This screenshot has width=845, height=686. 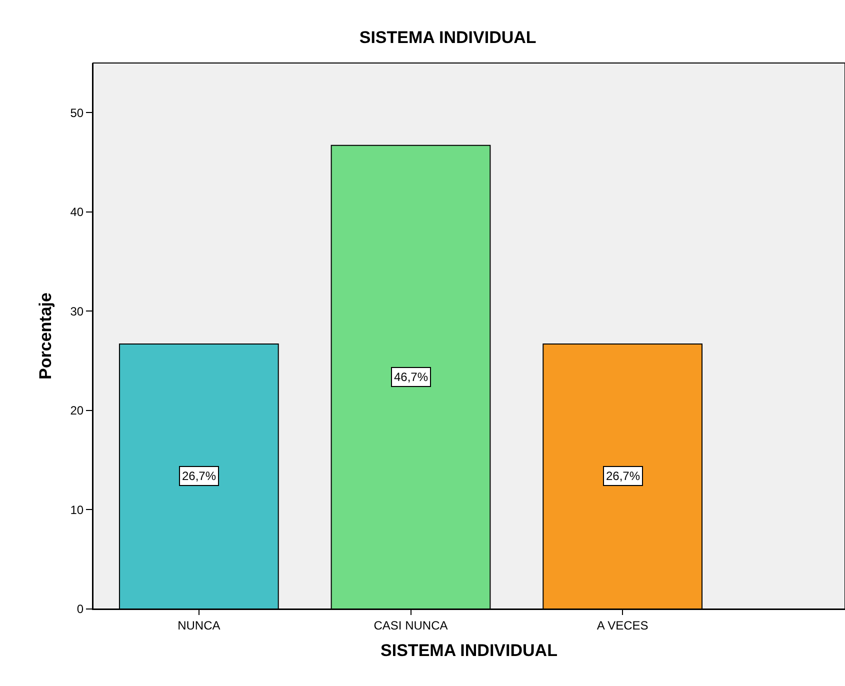 I want to click on x-tick-label: A VECES, so click(x=622, y=625).